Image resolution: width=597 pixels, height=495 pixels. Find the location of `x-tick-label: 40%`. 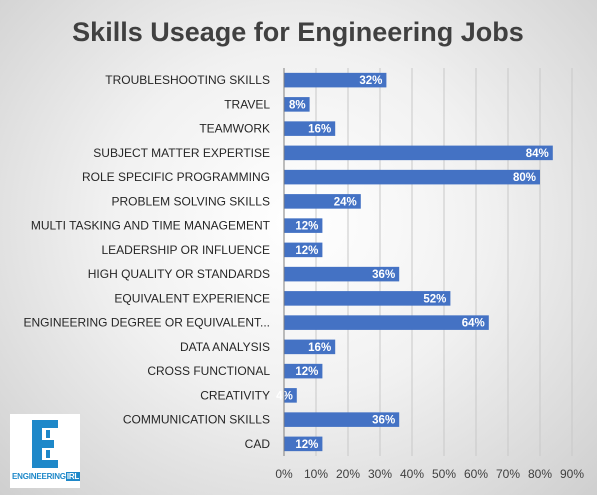

x-tick-label: 40% is located at coordinates (412, 474).